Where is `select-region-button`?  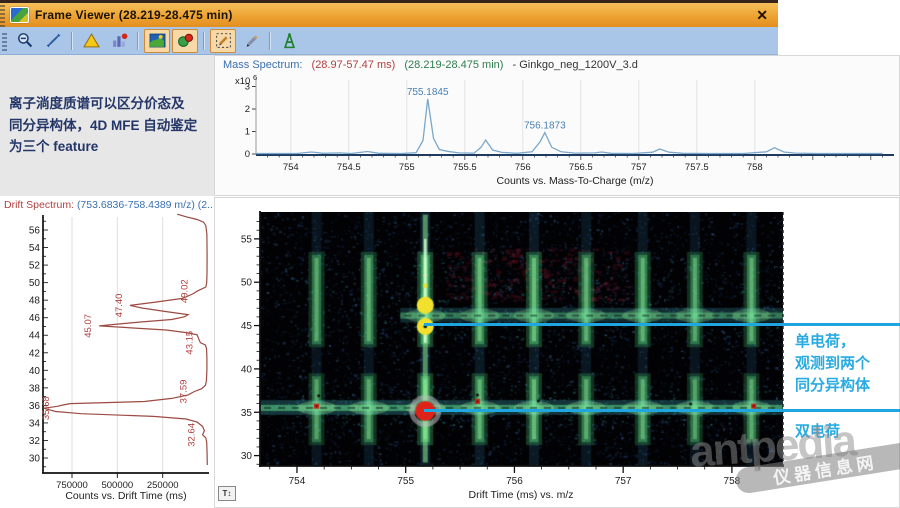
select-region-button is located at coordinates (223, 40).